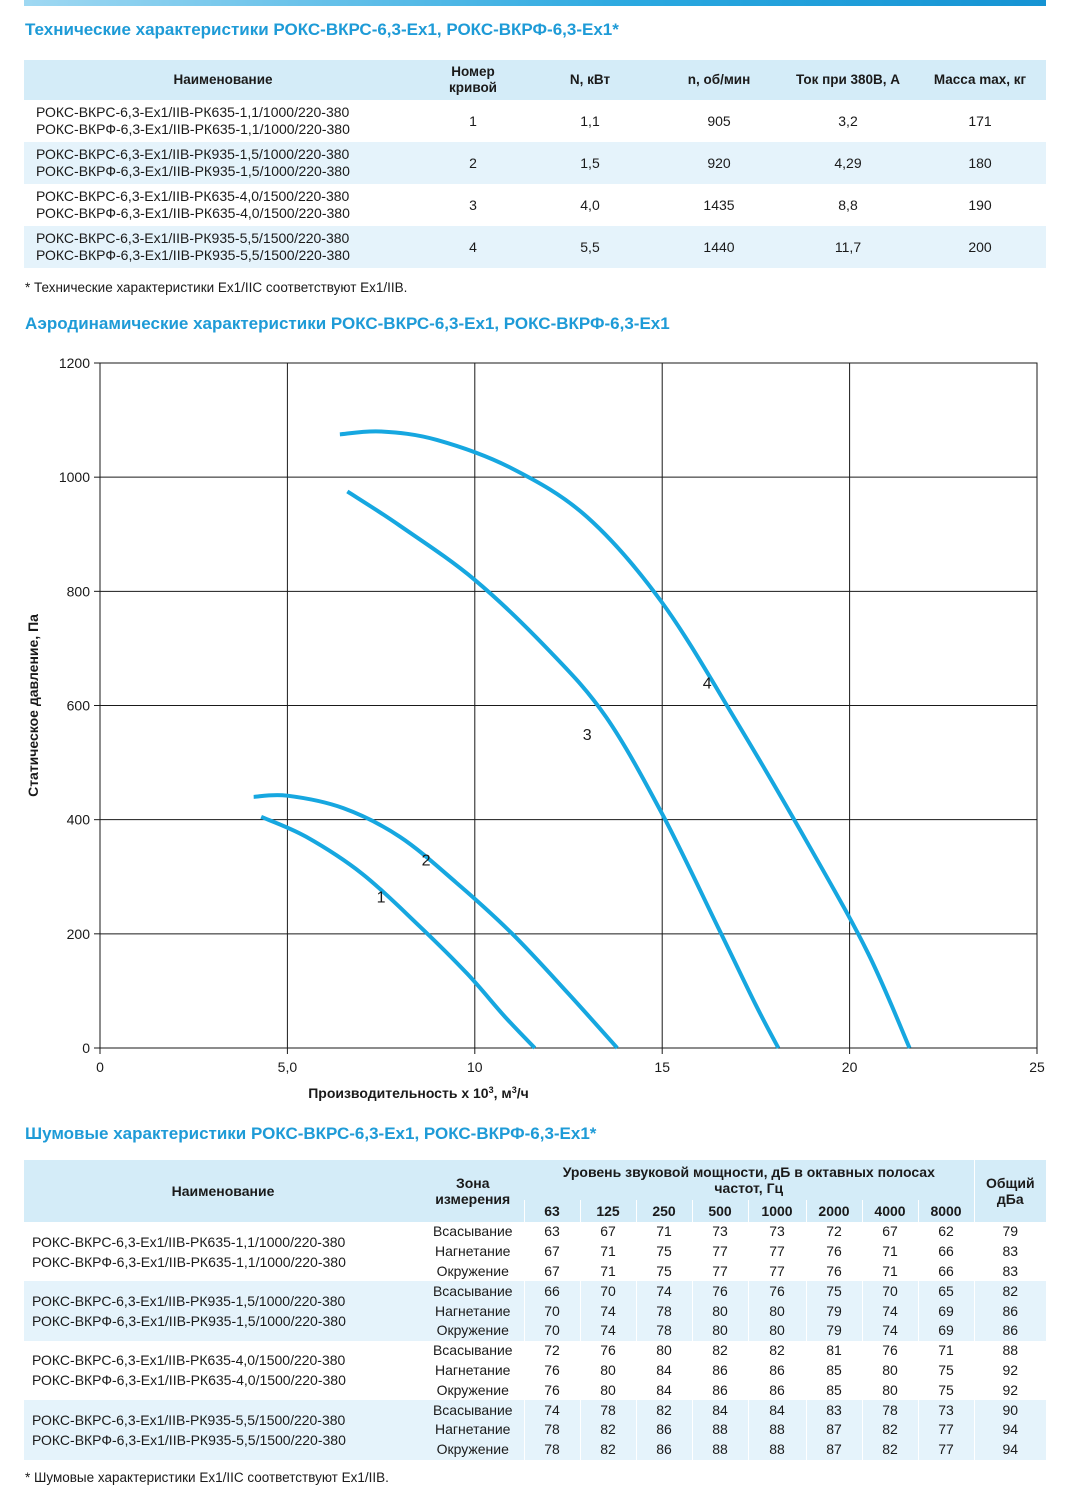 This screenshot has width=1071, height=1492. Describe the element at coordinates (980, 80) in the screenshot. I see `col-mass-header: Масса max, кг` at that location.